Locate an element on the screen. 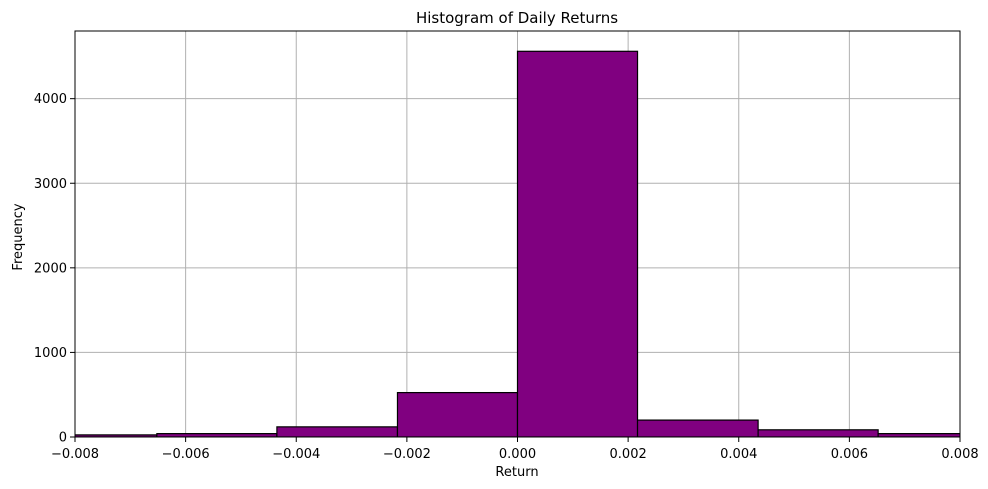 The image size is (988, 489). x-tick-label: 0.008 is located at coordinates (959, 454).